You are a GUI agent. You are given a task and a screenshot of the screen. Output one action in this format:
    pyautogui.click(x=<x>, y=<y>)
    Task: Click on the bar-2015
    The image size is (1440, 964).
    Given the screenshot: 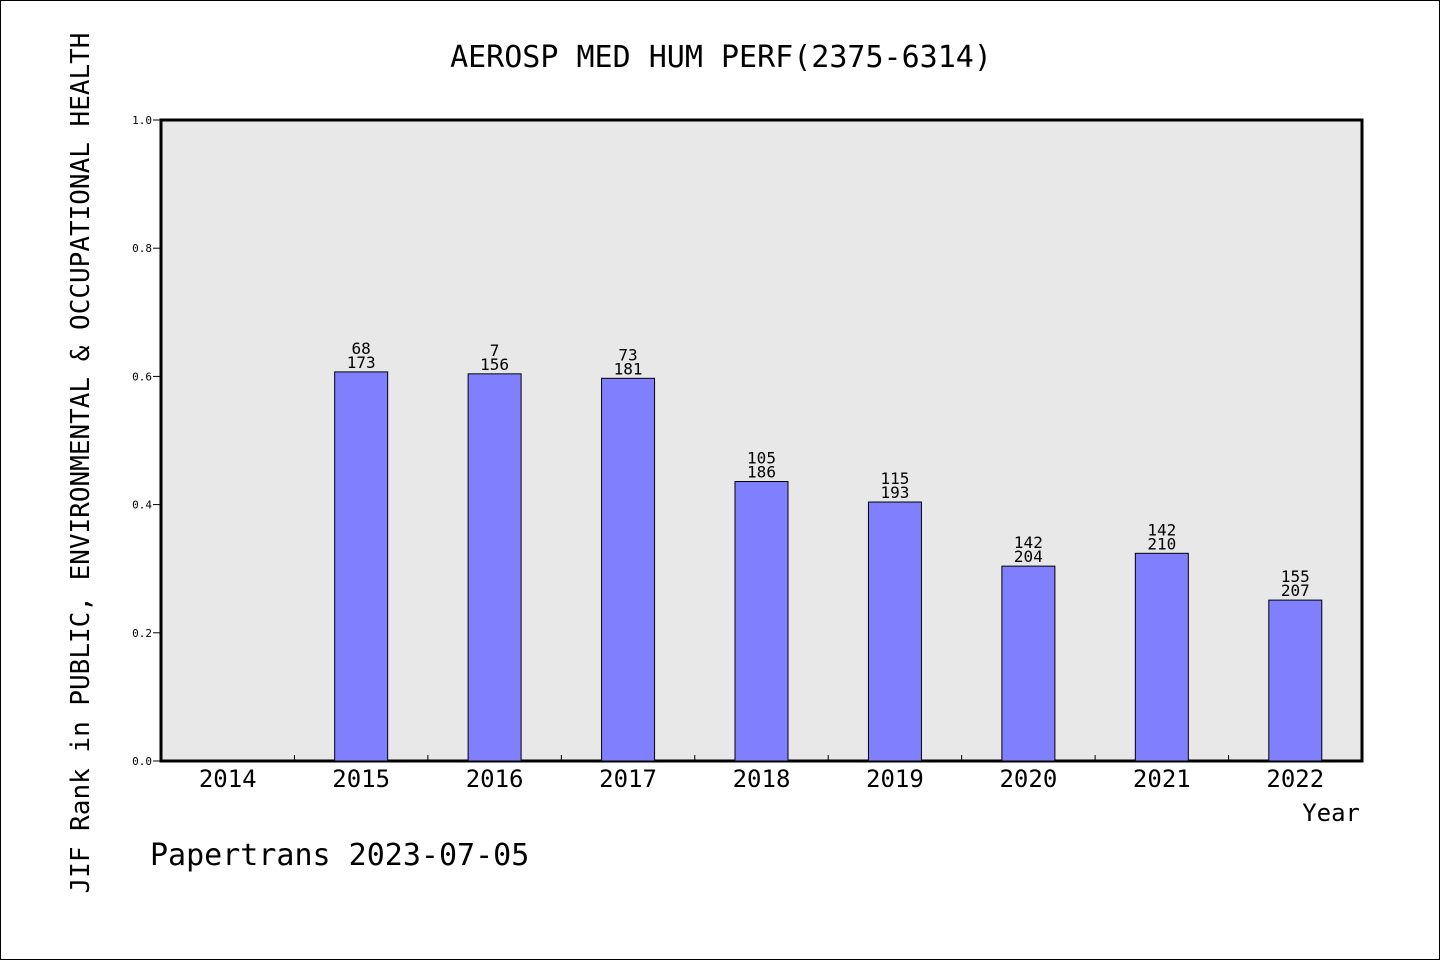 What is the action you would take?
    pyautogui.click(x=361, y=566)
    